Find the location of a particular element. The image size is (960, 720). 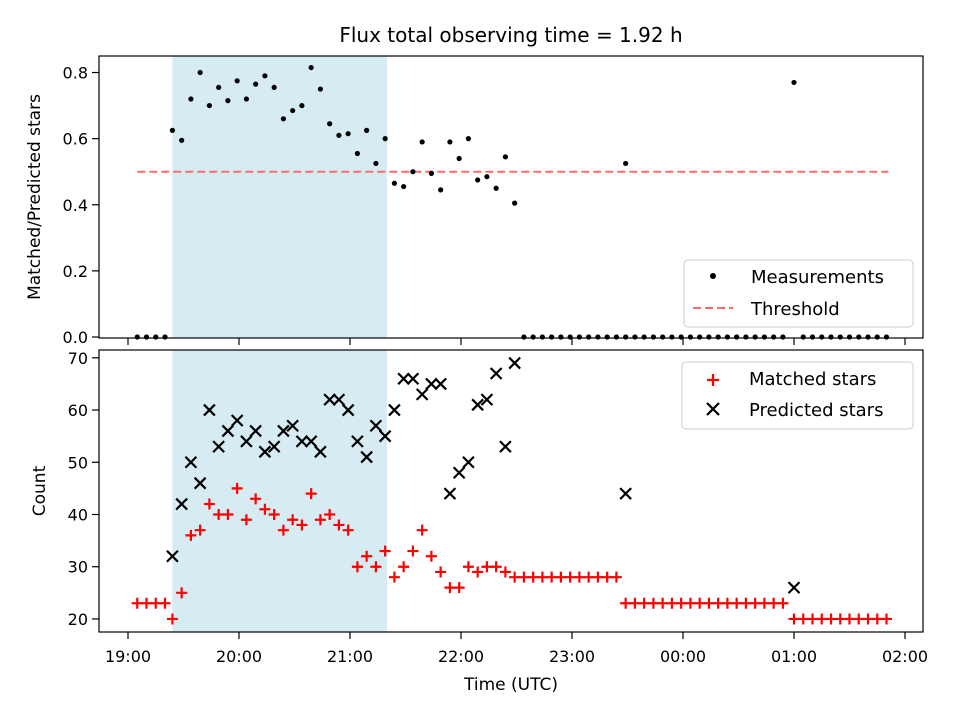

x-tick-label: 01:00 is located at coordinates (794, 656).